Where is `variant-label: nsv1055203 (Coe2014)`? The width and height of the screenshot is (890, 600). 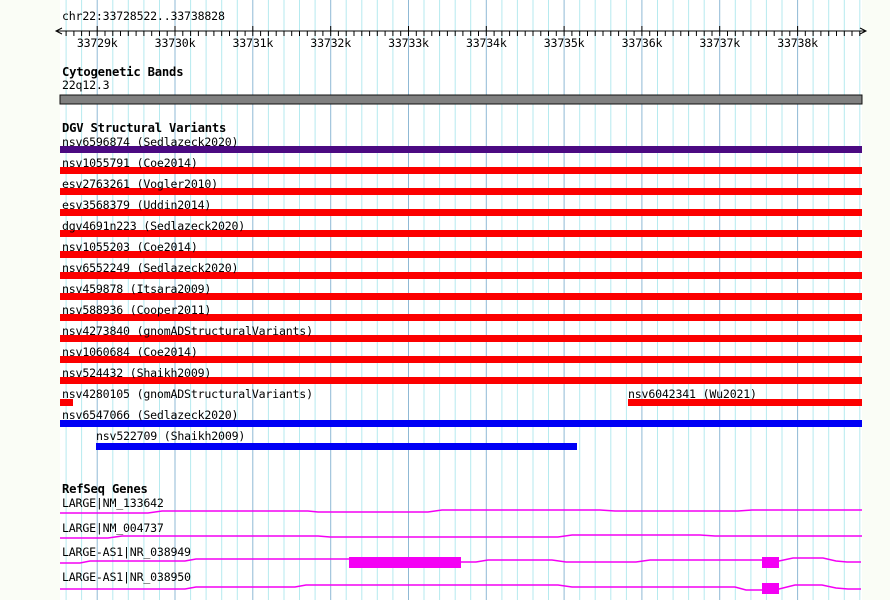 variant-label: nsv1055203 (Coe2014) is located at coordinates (130, 247).